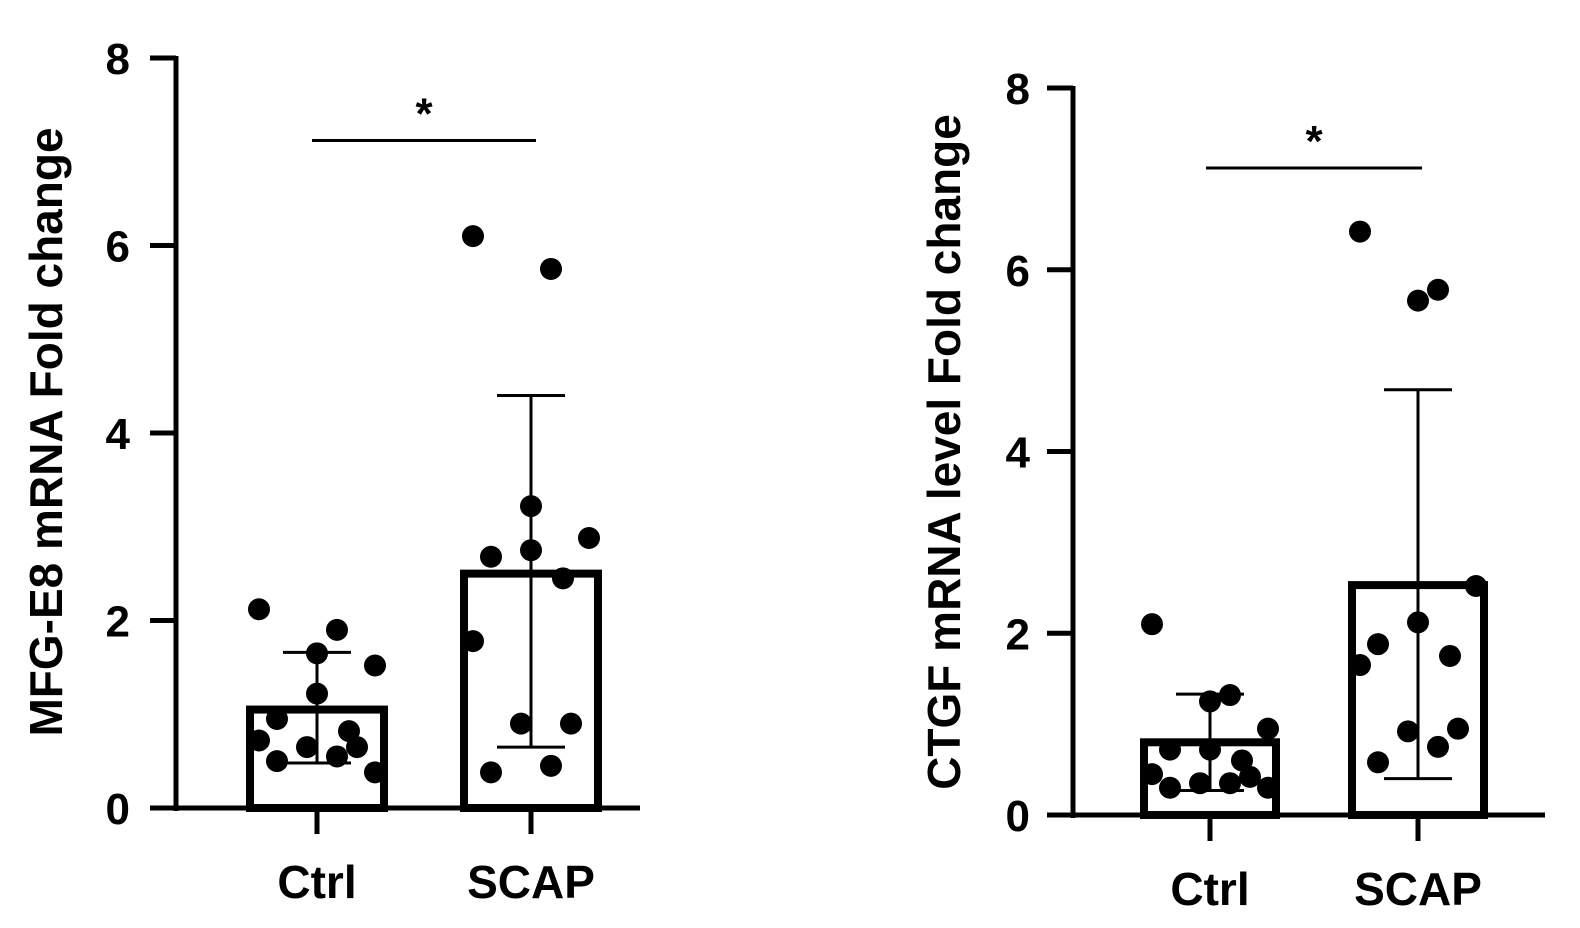  What do you see at coordinates (46, 431) in the screenshot?
I see `y-axis-label: MFG-E8 mRNA Fold change` at bounding box center [46, 431].